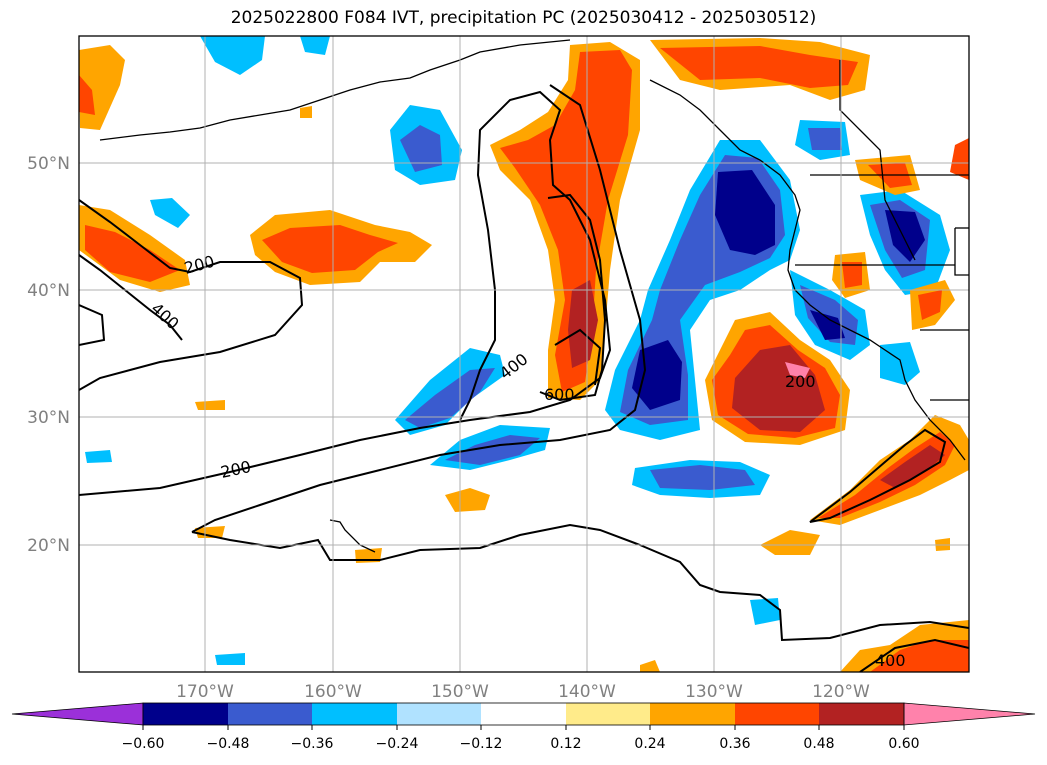 The height and width of the screenshot is (765, 1047). I want to click on colorbar-tick: −0.60, so click(143, 744).